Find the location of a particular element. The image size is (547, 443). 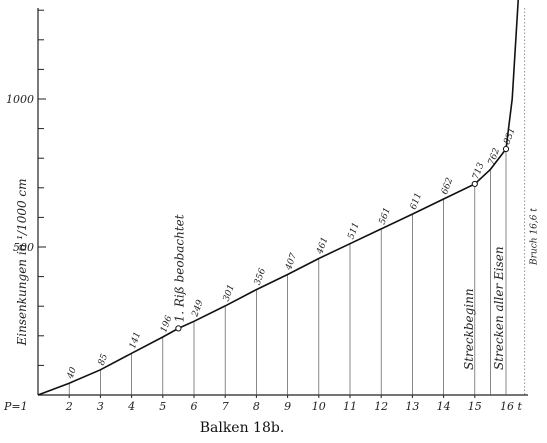

point-value-label: 85 is located at coordinates (103, 359).